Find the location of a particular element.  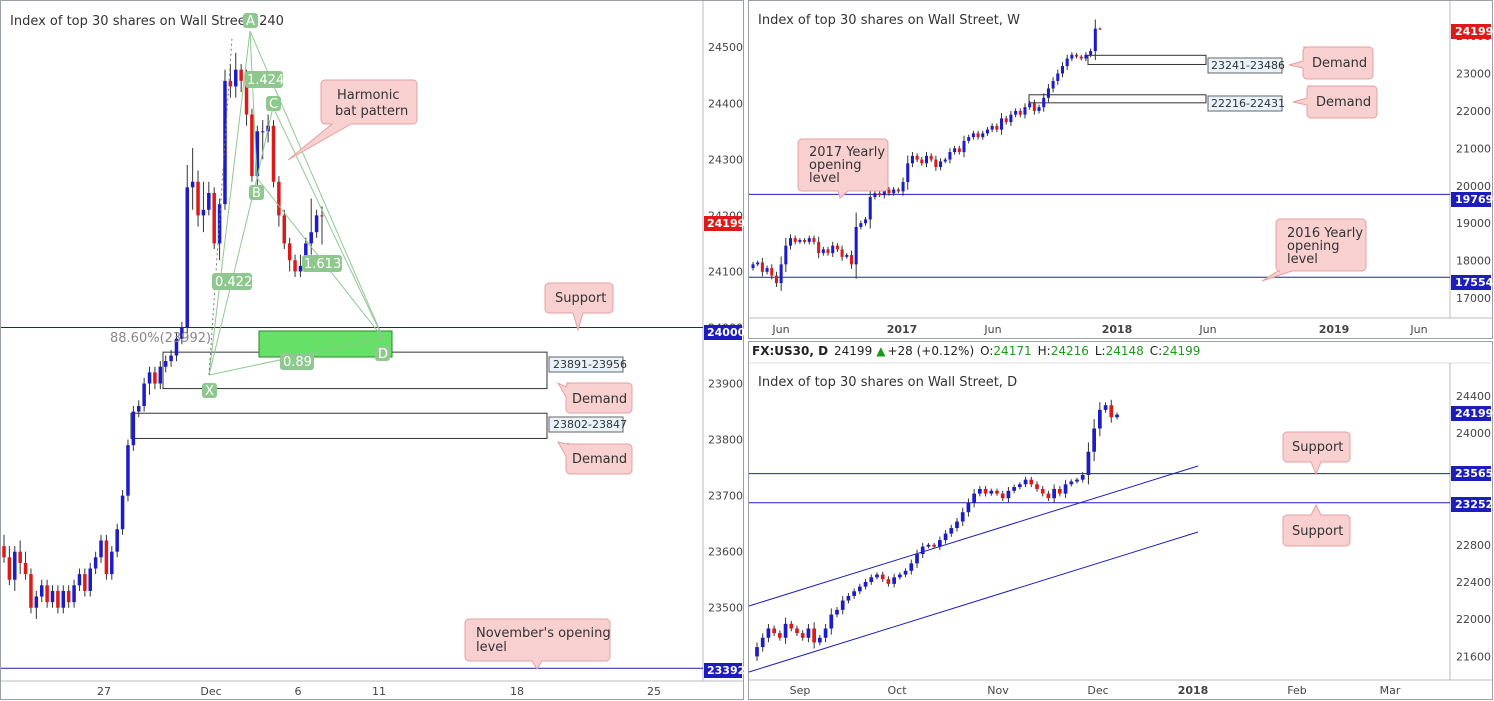

callout-2016-yearly: 2016 Yearly opening level is located at coordinates (1314, 250).